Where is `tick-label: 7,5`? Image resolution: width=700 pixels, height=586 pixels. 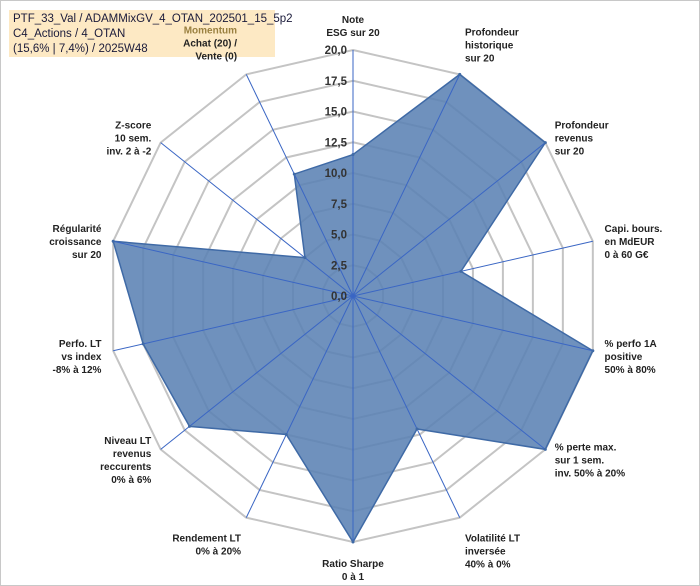 tick-label: 7,5 is located at coordinates (339, 205).